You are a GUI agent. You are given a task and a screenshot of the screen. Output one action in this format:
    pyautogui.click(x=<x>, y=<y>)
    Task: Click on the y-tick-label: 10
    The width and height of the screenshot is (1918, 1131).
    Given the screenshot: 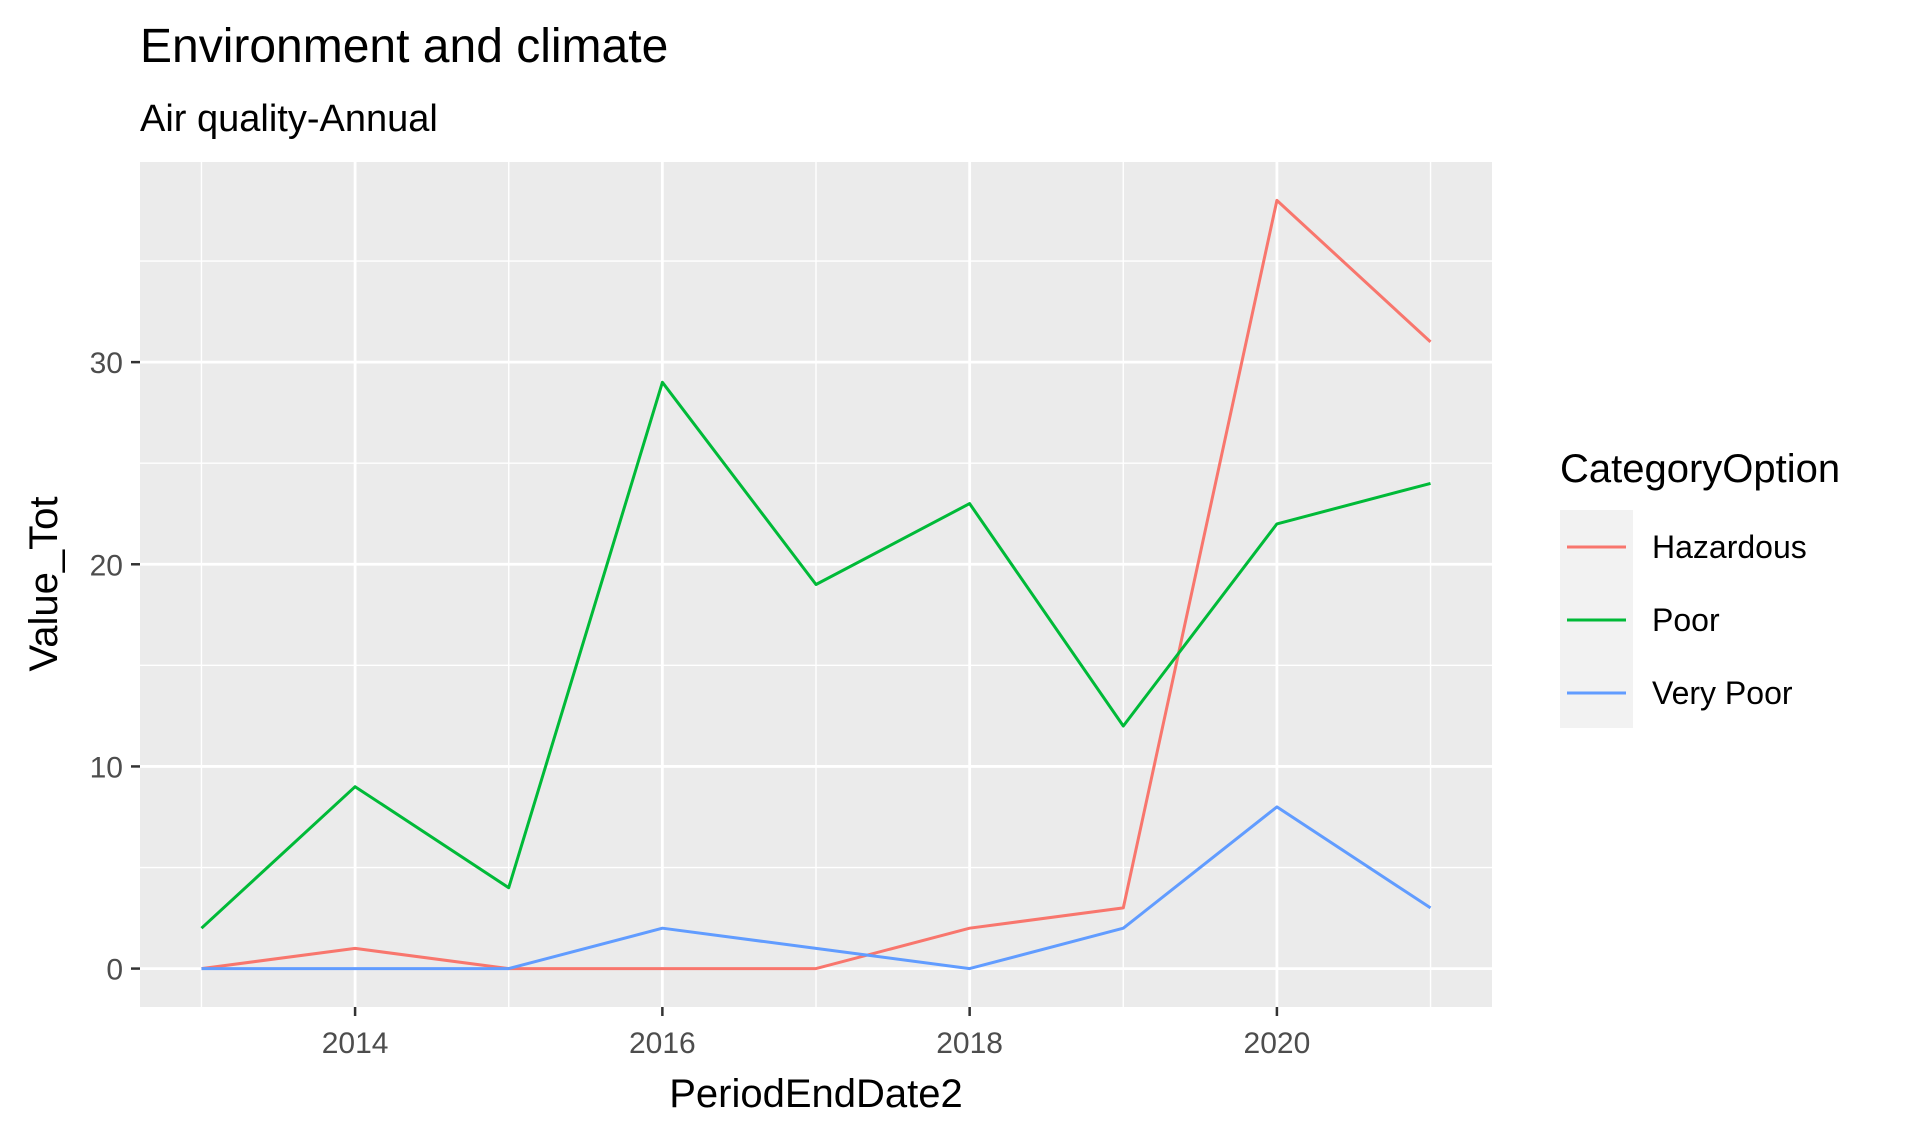 What is the action you would take?
    pyautogui.click(x=106, y=767)
    